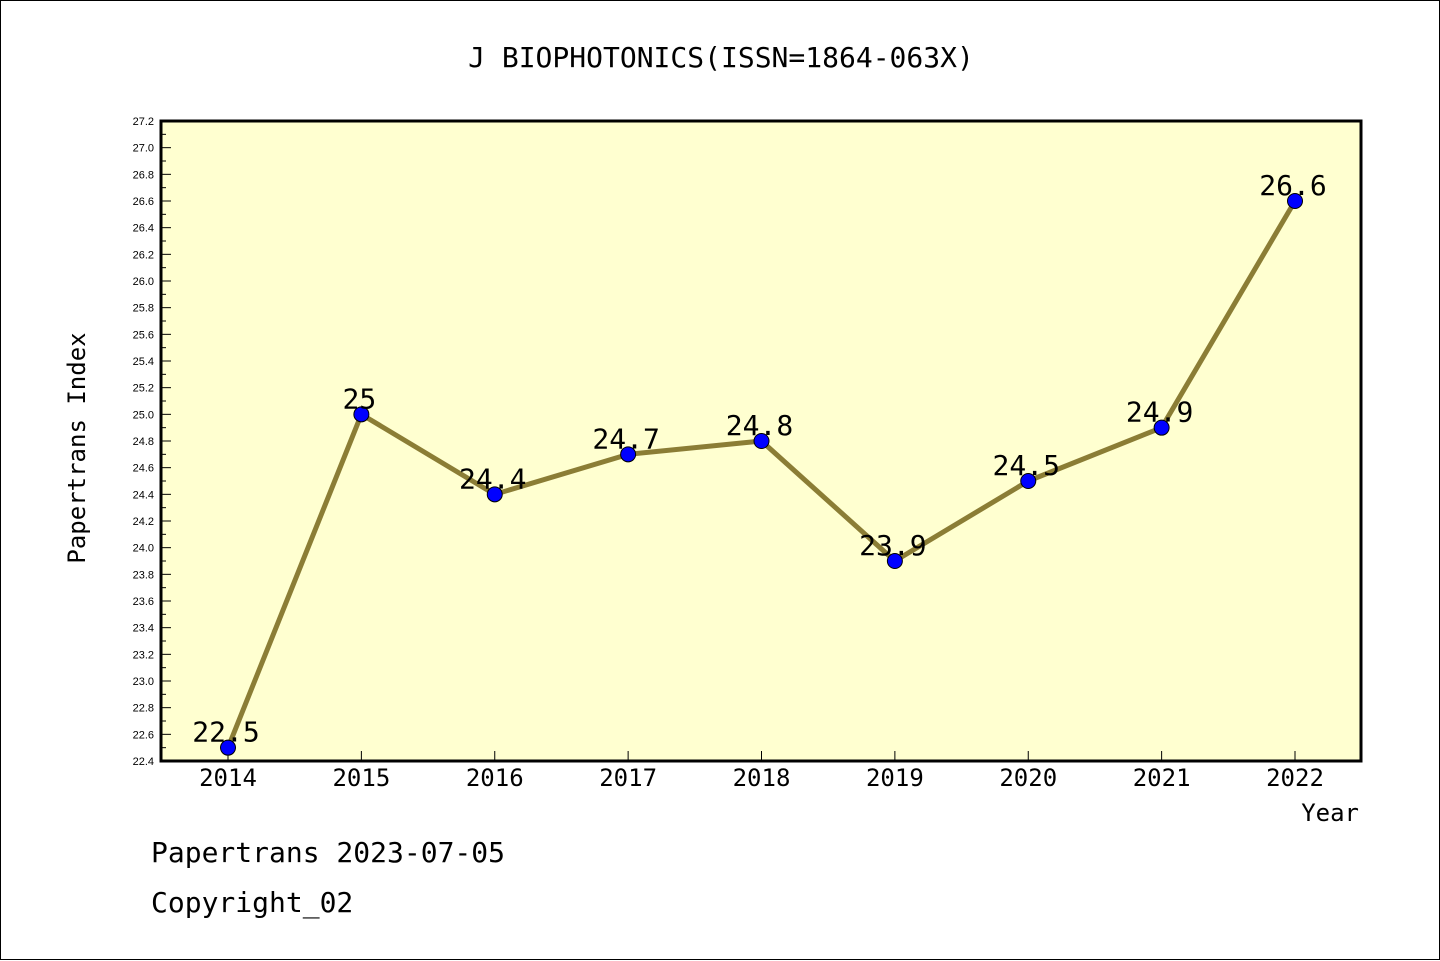 This screenshot has width=1440, height=961. What do you see at coordinates (143, 602) in the screenshot?
I see `y-tick-label: 23.6` at bounding box center [143, 602].